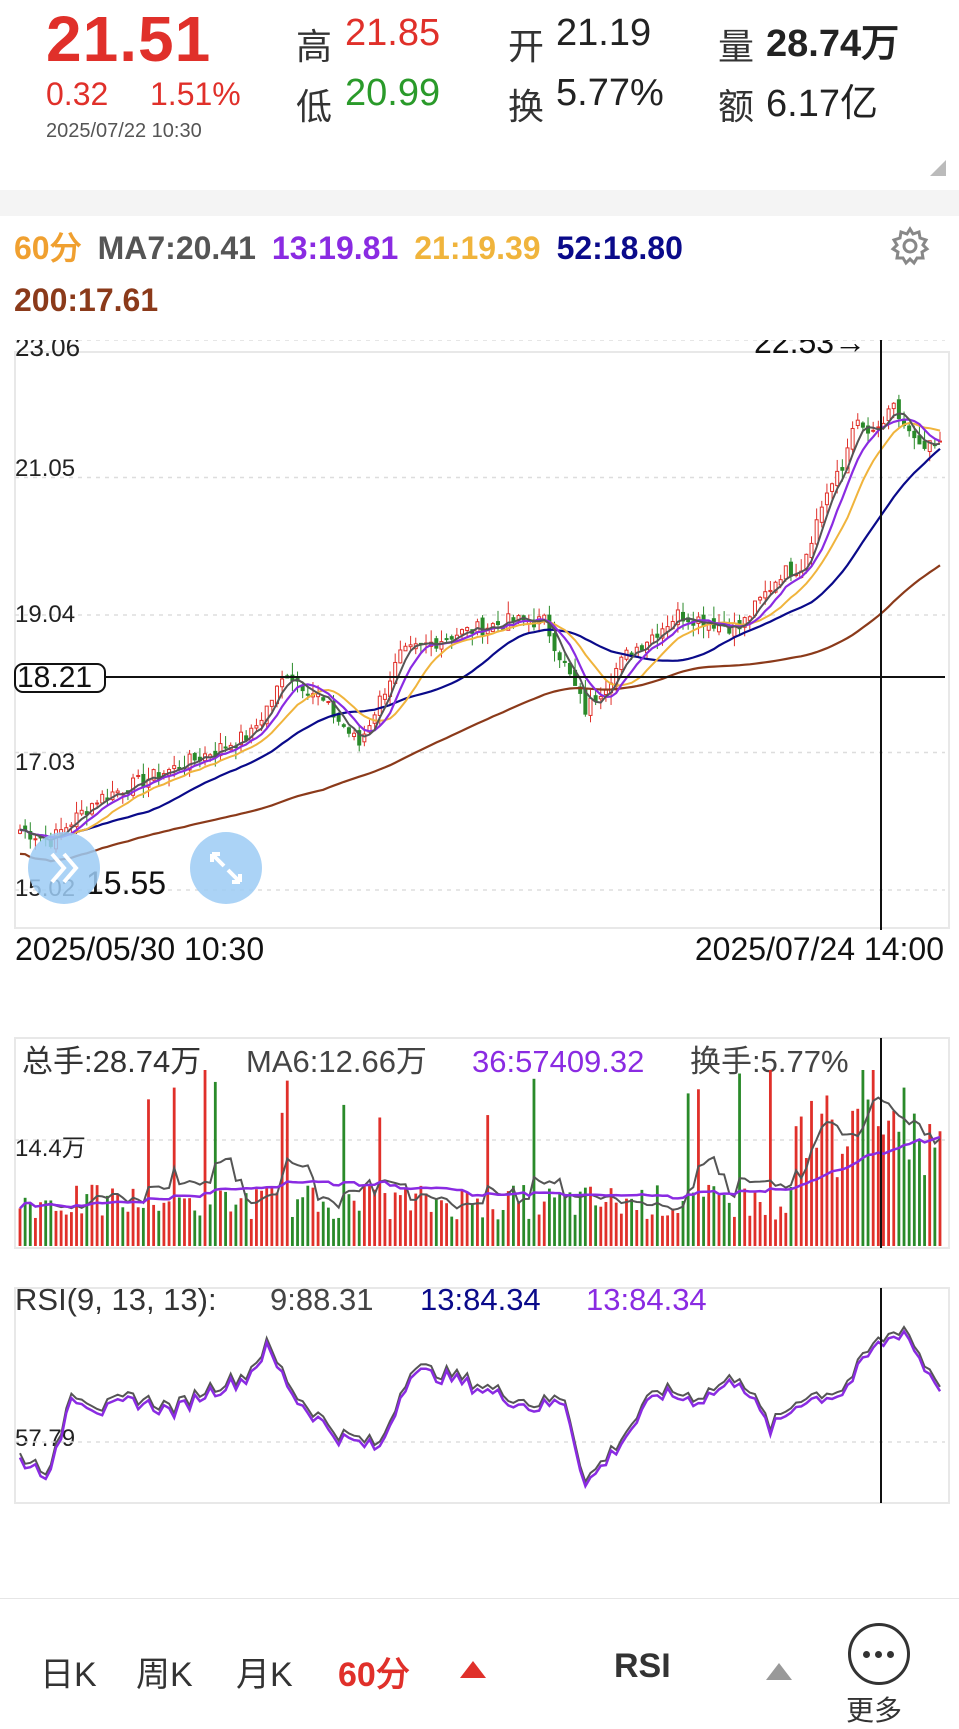 Image resolution: width=959 pixels, height=1729 pixels. What do you see at coordinates (393, 33) in the screenshot?
I see `high-value: 21.85` at bounding box center [393, 33].